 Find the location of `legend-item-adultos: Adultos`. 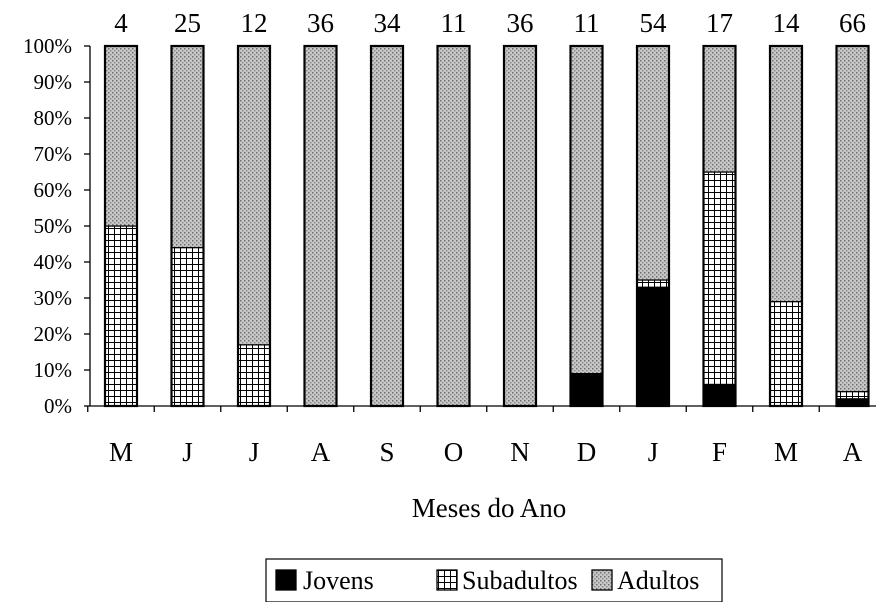

legend-item-adultos: Adultos is located at coordinates (645, 580).